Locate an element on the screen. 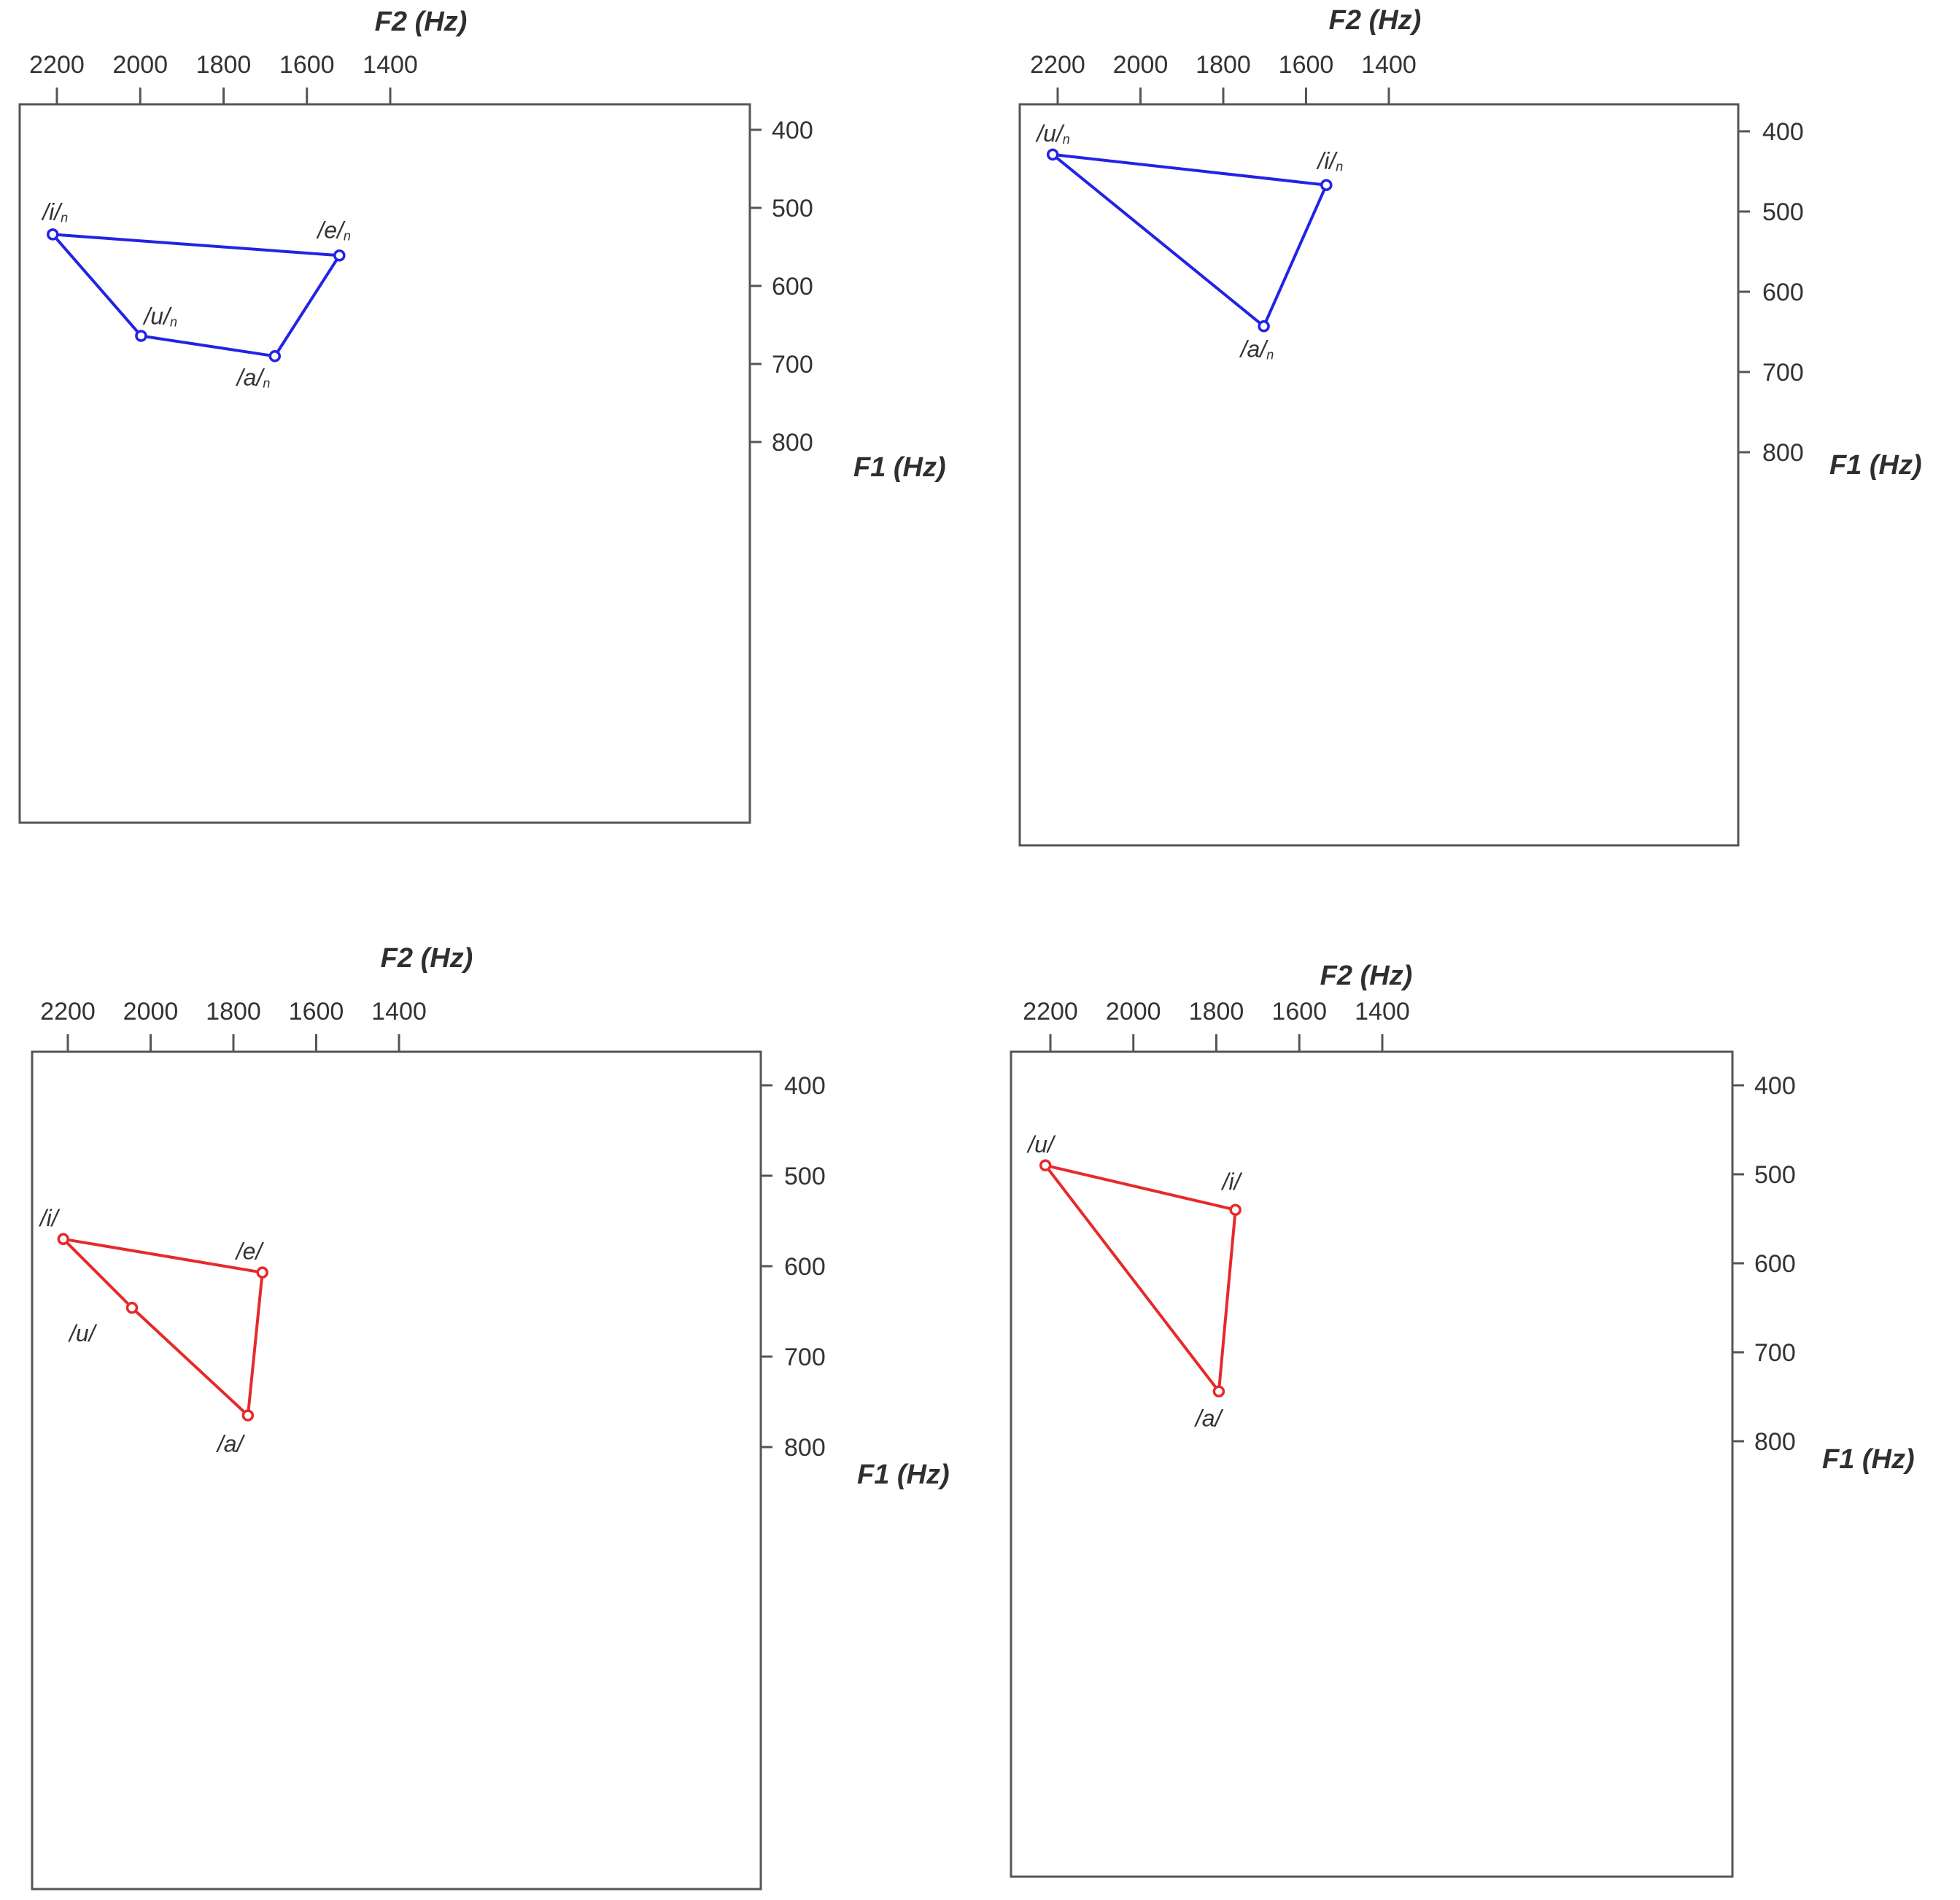  vowel-label-e: /e/ is located at coordinates (250, 1251).